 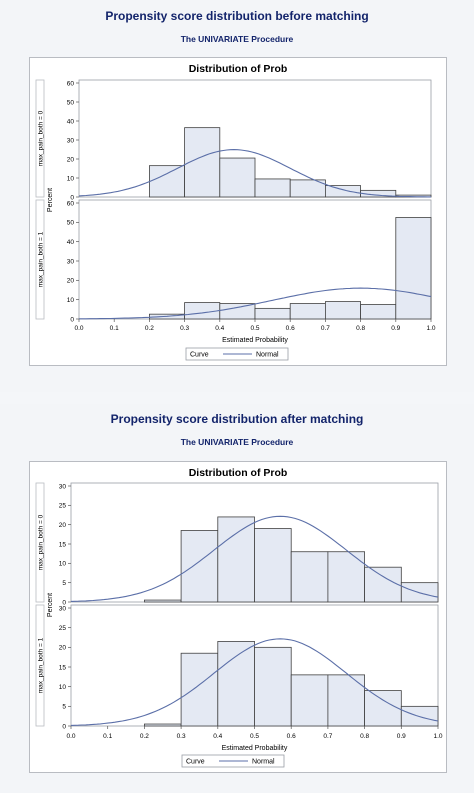 What do you see at coordinates (63, 544) in the screenshot?
I see `y-tick-label-0-3: 15` at bounding box center [63, 544].